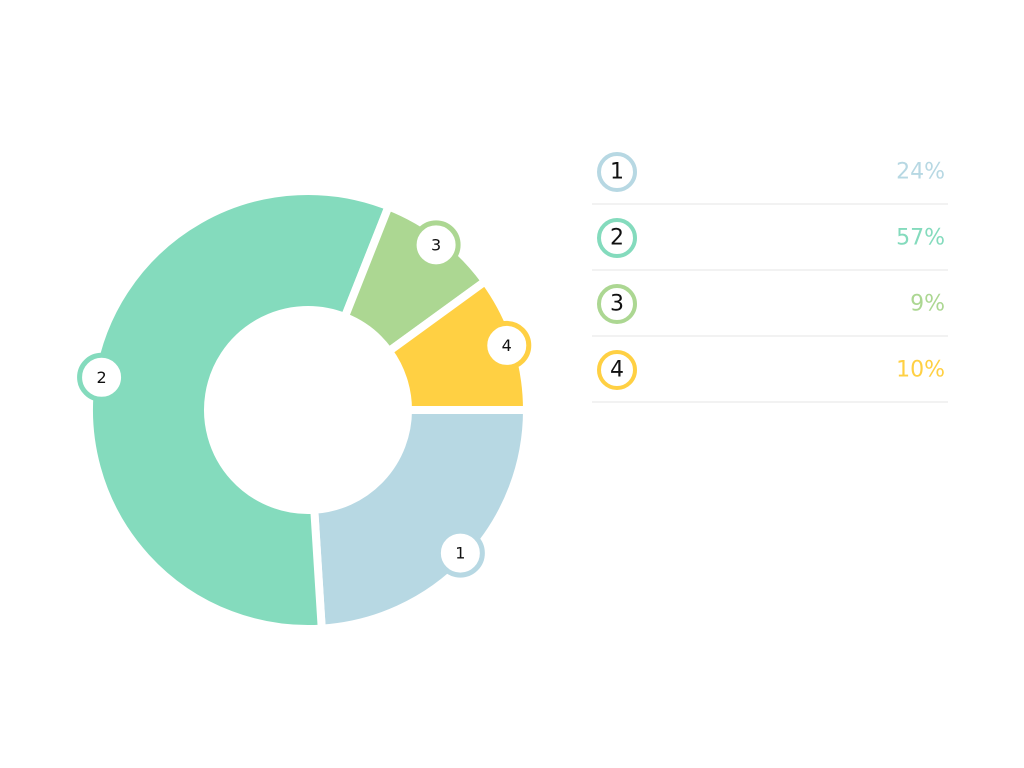 This screenshot has width=1024, height=768. I want to click on legend-label: 3, so click(617, 304).